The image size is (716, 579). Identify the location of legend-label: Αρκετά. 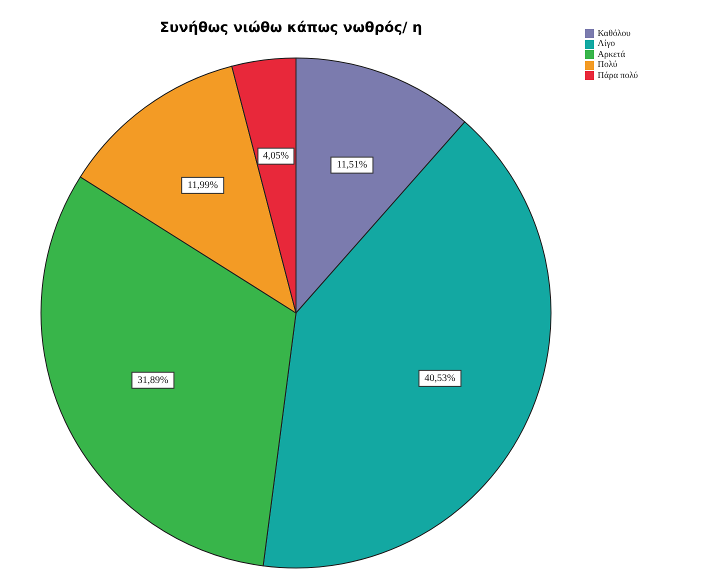
(612, 53).